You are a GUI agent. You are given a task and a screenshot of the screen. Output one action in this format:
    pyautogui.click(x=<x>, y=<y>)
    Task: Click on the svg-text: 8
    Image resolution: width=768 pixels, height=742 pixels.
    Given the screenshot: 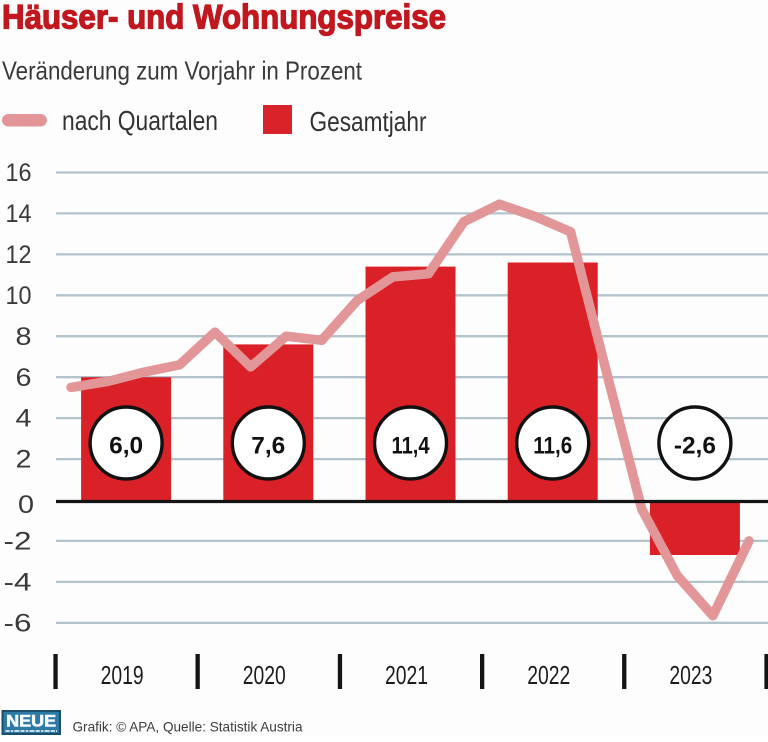 What is the action you would take?
    pyautogui.click(x=24, y=337)
    